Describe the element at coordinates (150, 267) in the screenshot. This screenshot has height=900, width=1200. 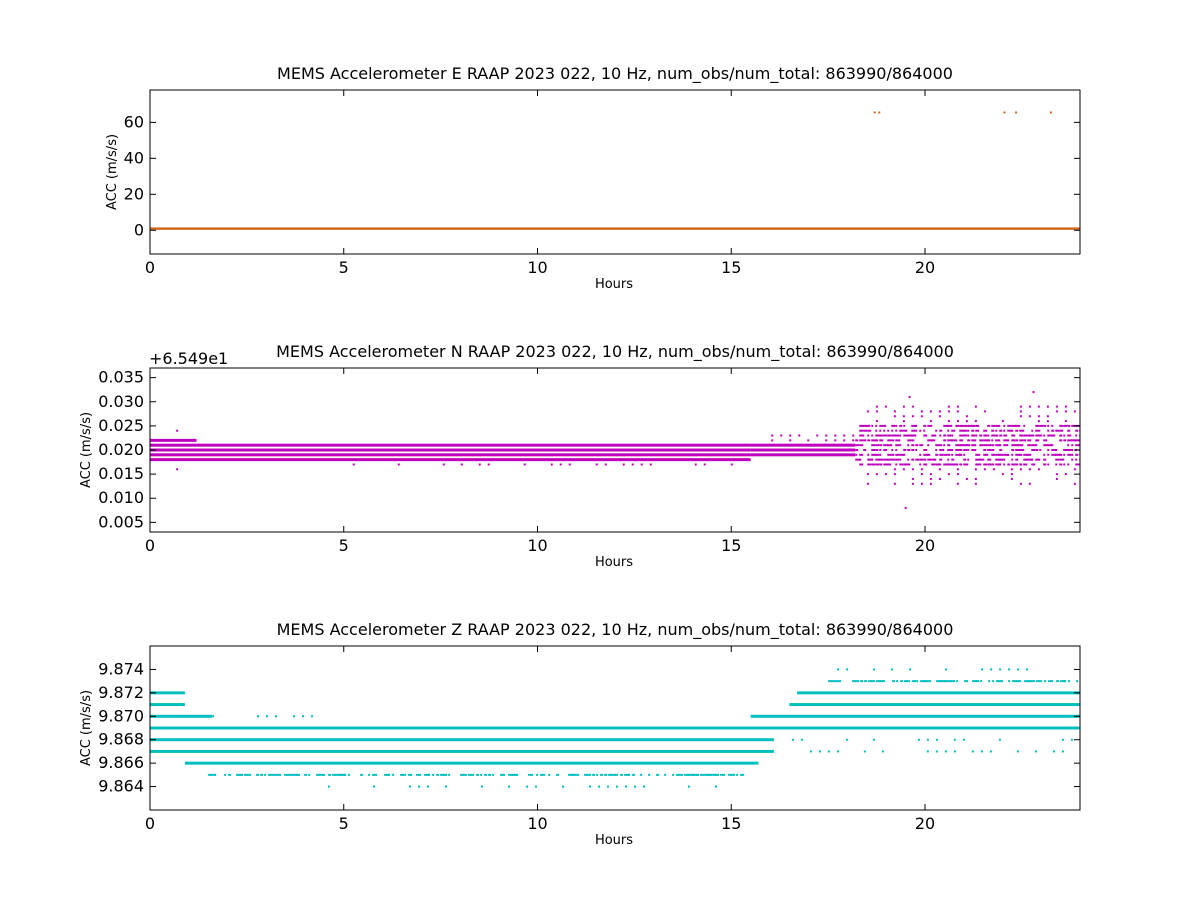
I see `x-tick-label-e-0: 0` at that location.